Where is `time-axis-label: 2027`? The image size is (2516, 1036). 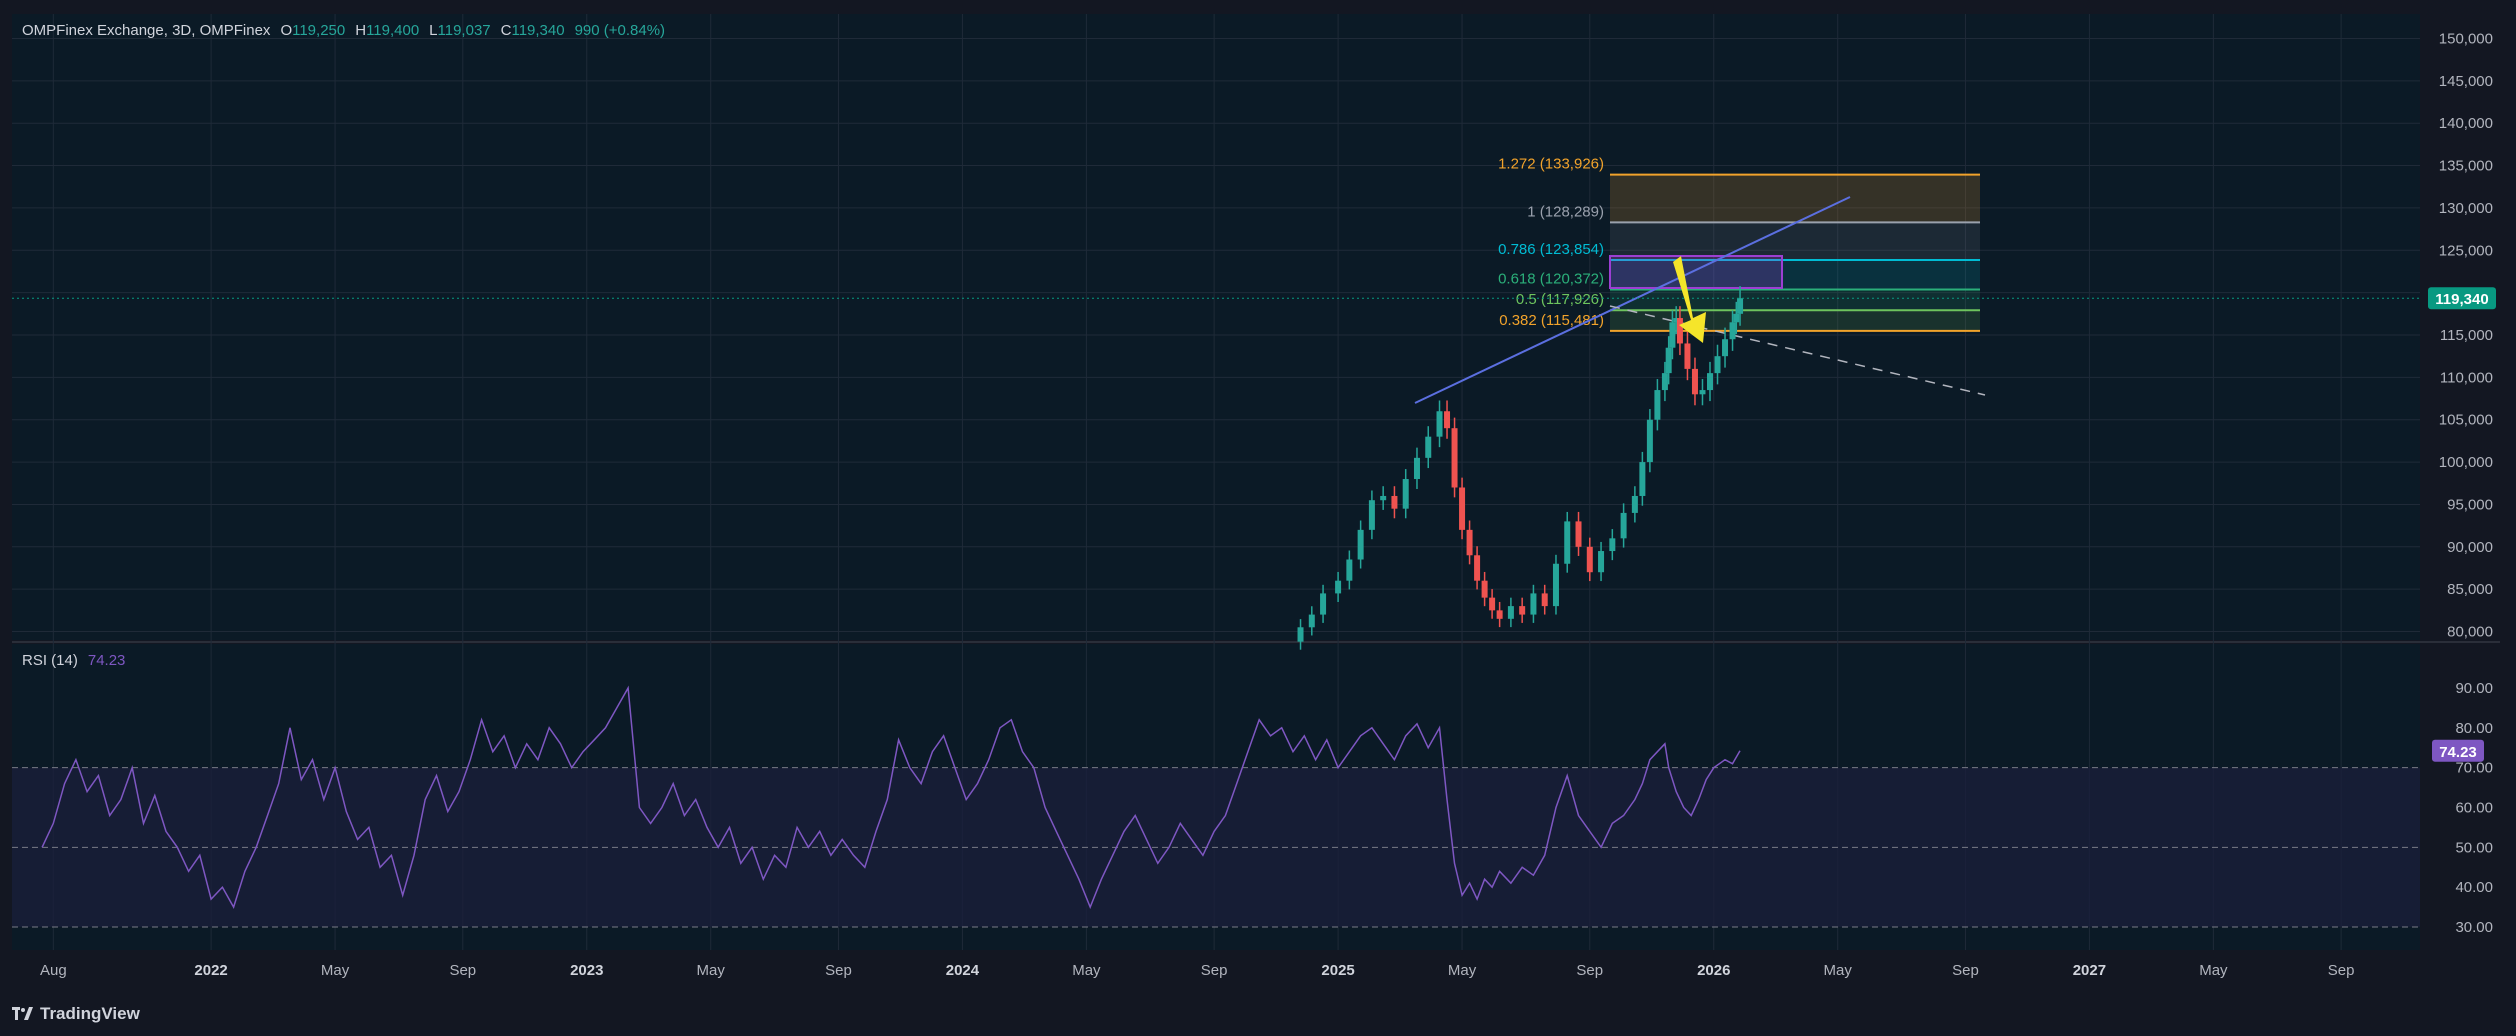 time-axis-label: 2027 is located at coordinates (2089, 970).